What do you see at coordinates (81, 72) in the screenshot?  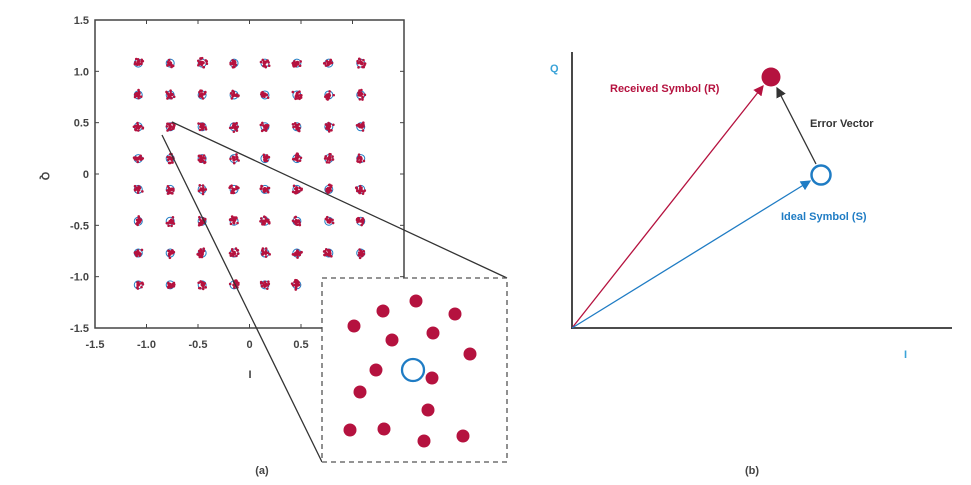 I see `y-tick-label: 1.0` at bounding box center [81, 72].